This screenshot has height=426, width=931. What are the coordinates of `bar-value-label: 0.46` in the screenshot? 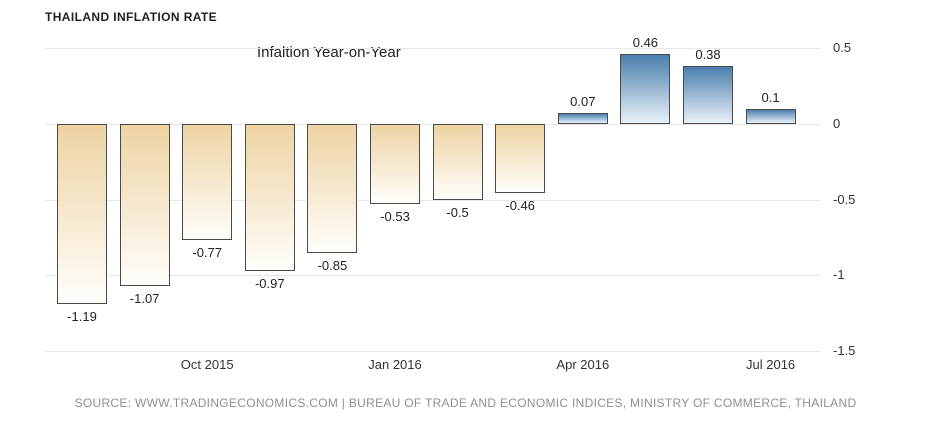 It's located at (645, 43).